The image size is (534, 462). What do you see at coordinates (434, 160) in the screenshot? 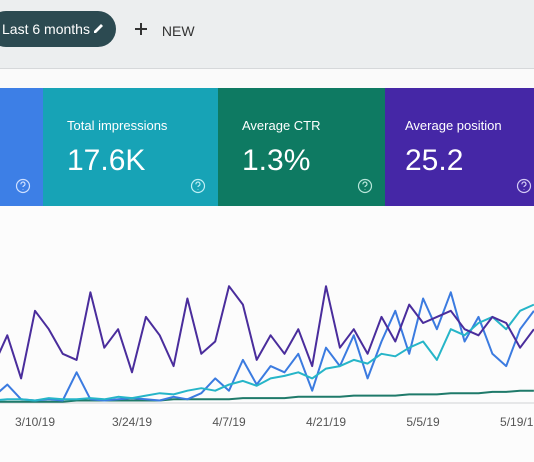
I see `card-value: 25.2` at bounding box center [434, 160].